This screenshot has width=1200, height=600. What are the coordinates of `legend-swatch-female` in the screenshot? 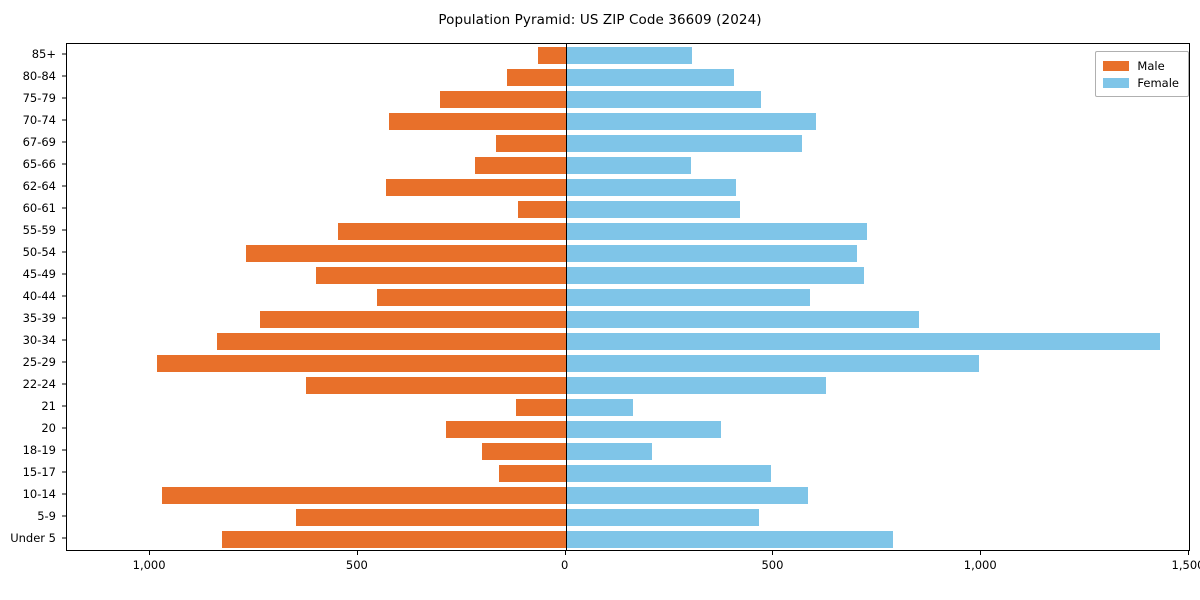 It's located at (1116, 82).